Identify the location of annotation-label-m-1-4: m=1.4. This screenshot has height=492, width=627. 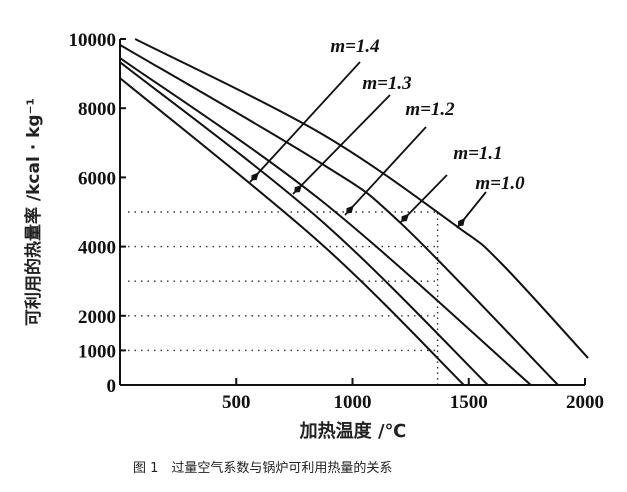
(354, 46).